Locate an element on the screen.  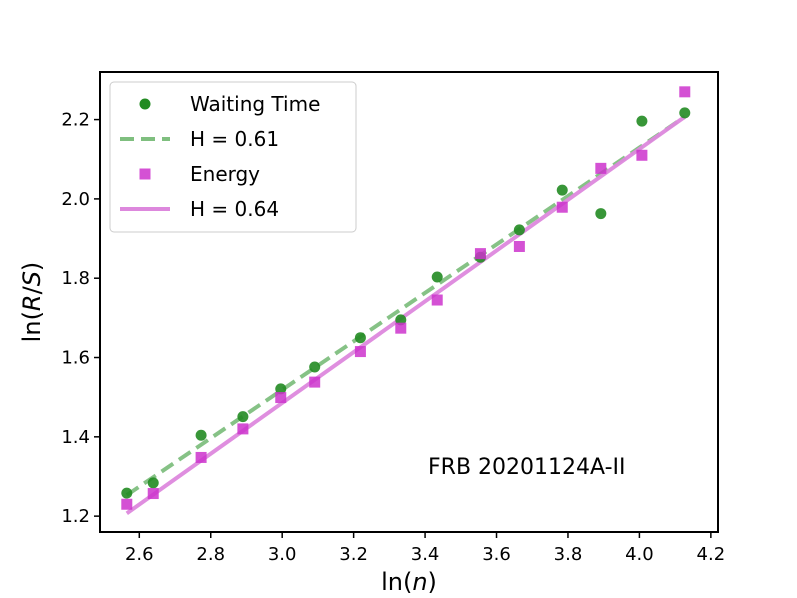
legend-entry: H = 0.64 is located at coordinates (199, 209).